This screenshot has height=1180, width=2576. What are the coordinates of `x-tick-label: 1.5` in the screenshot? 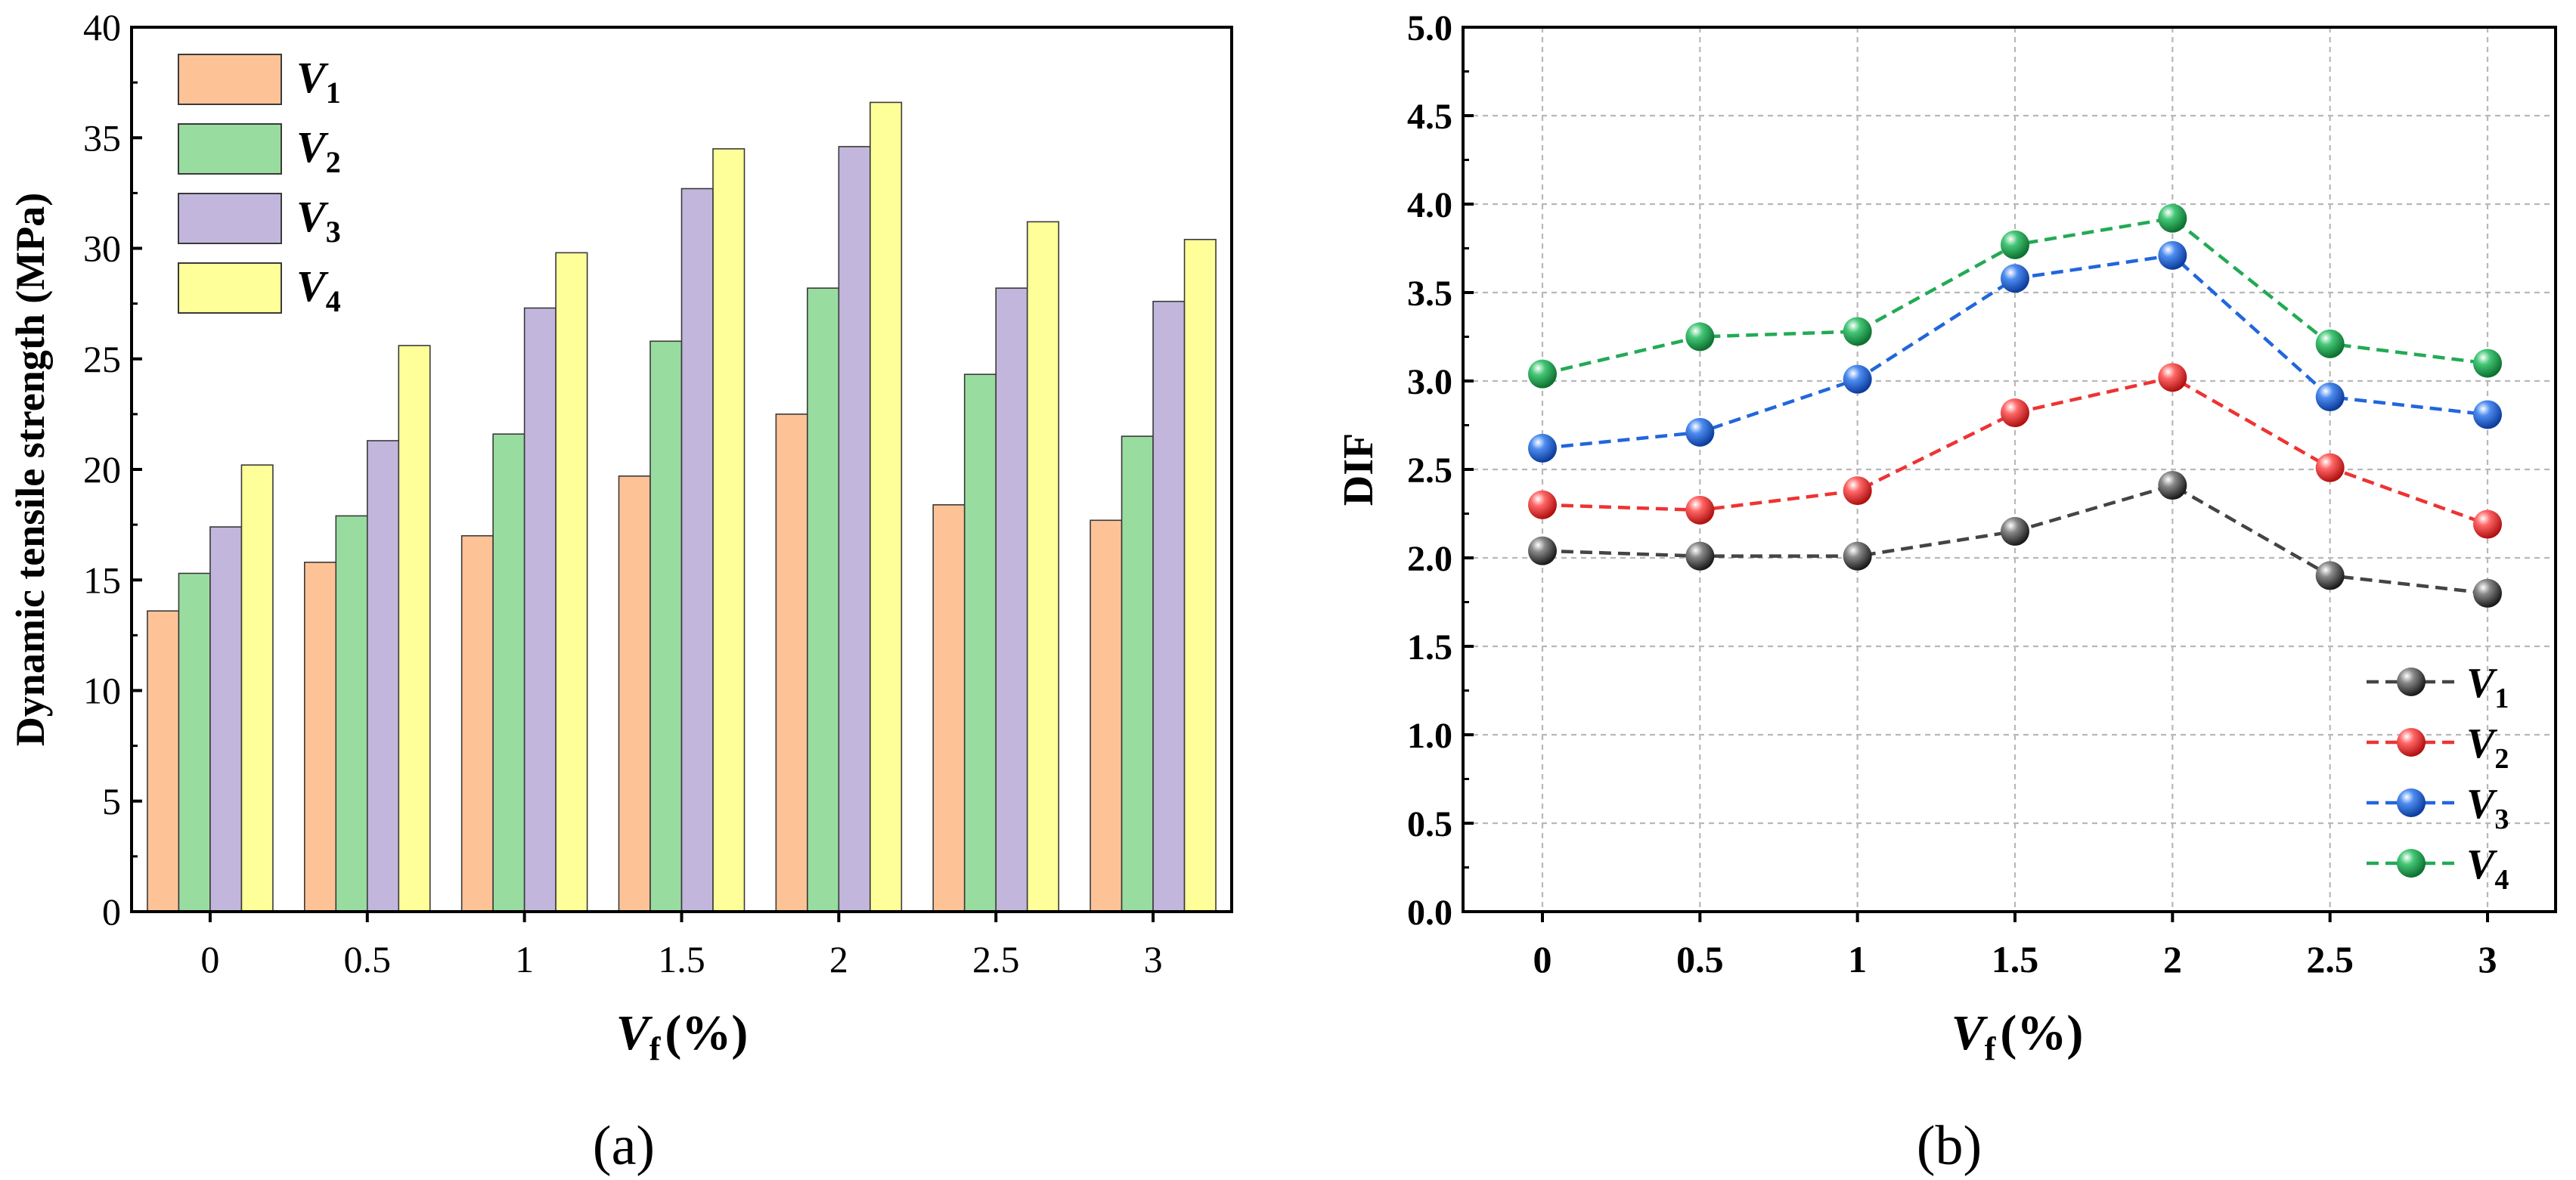 It's located at (2015, 959).